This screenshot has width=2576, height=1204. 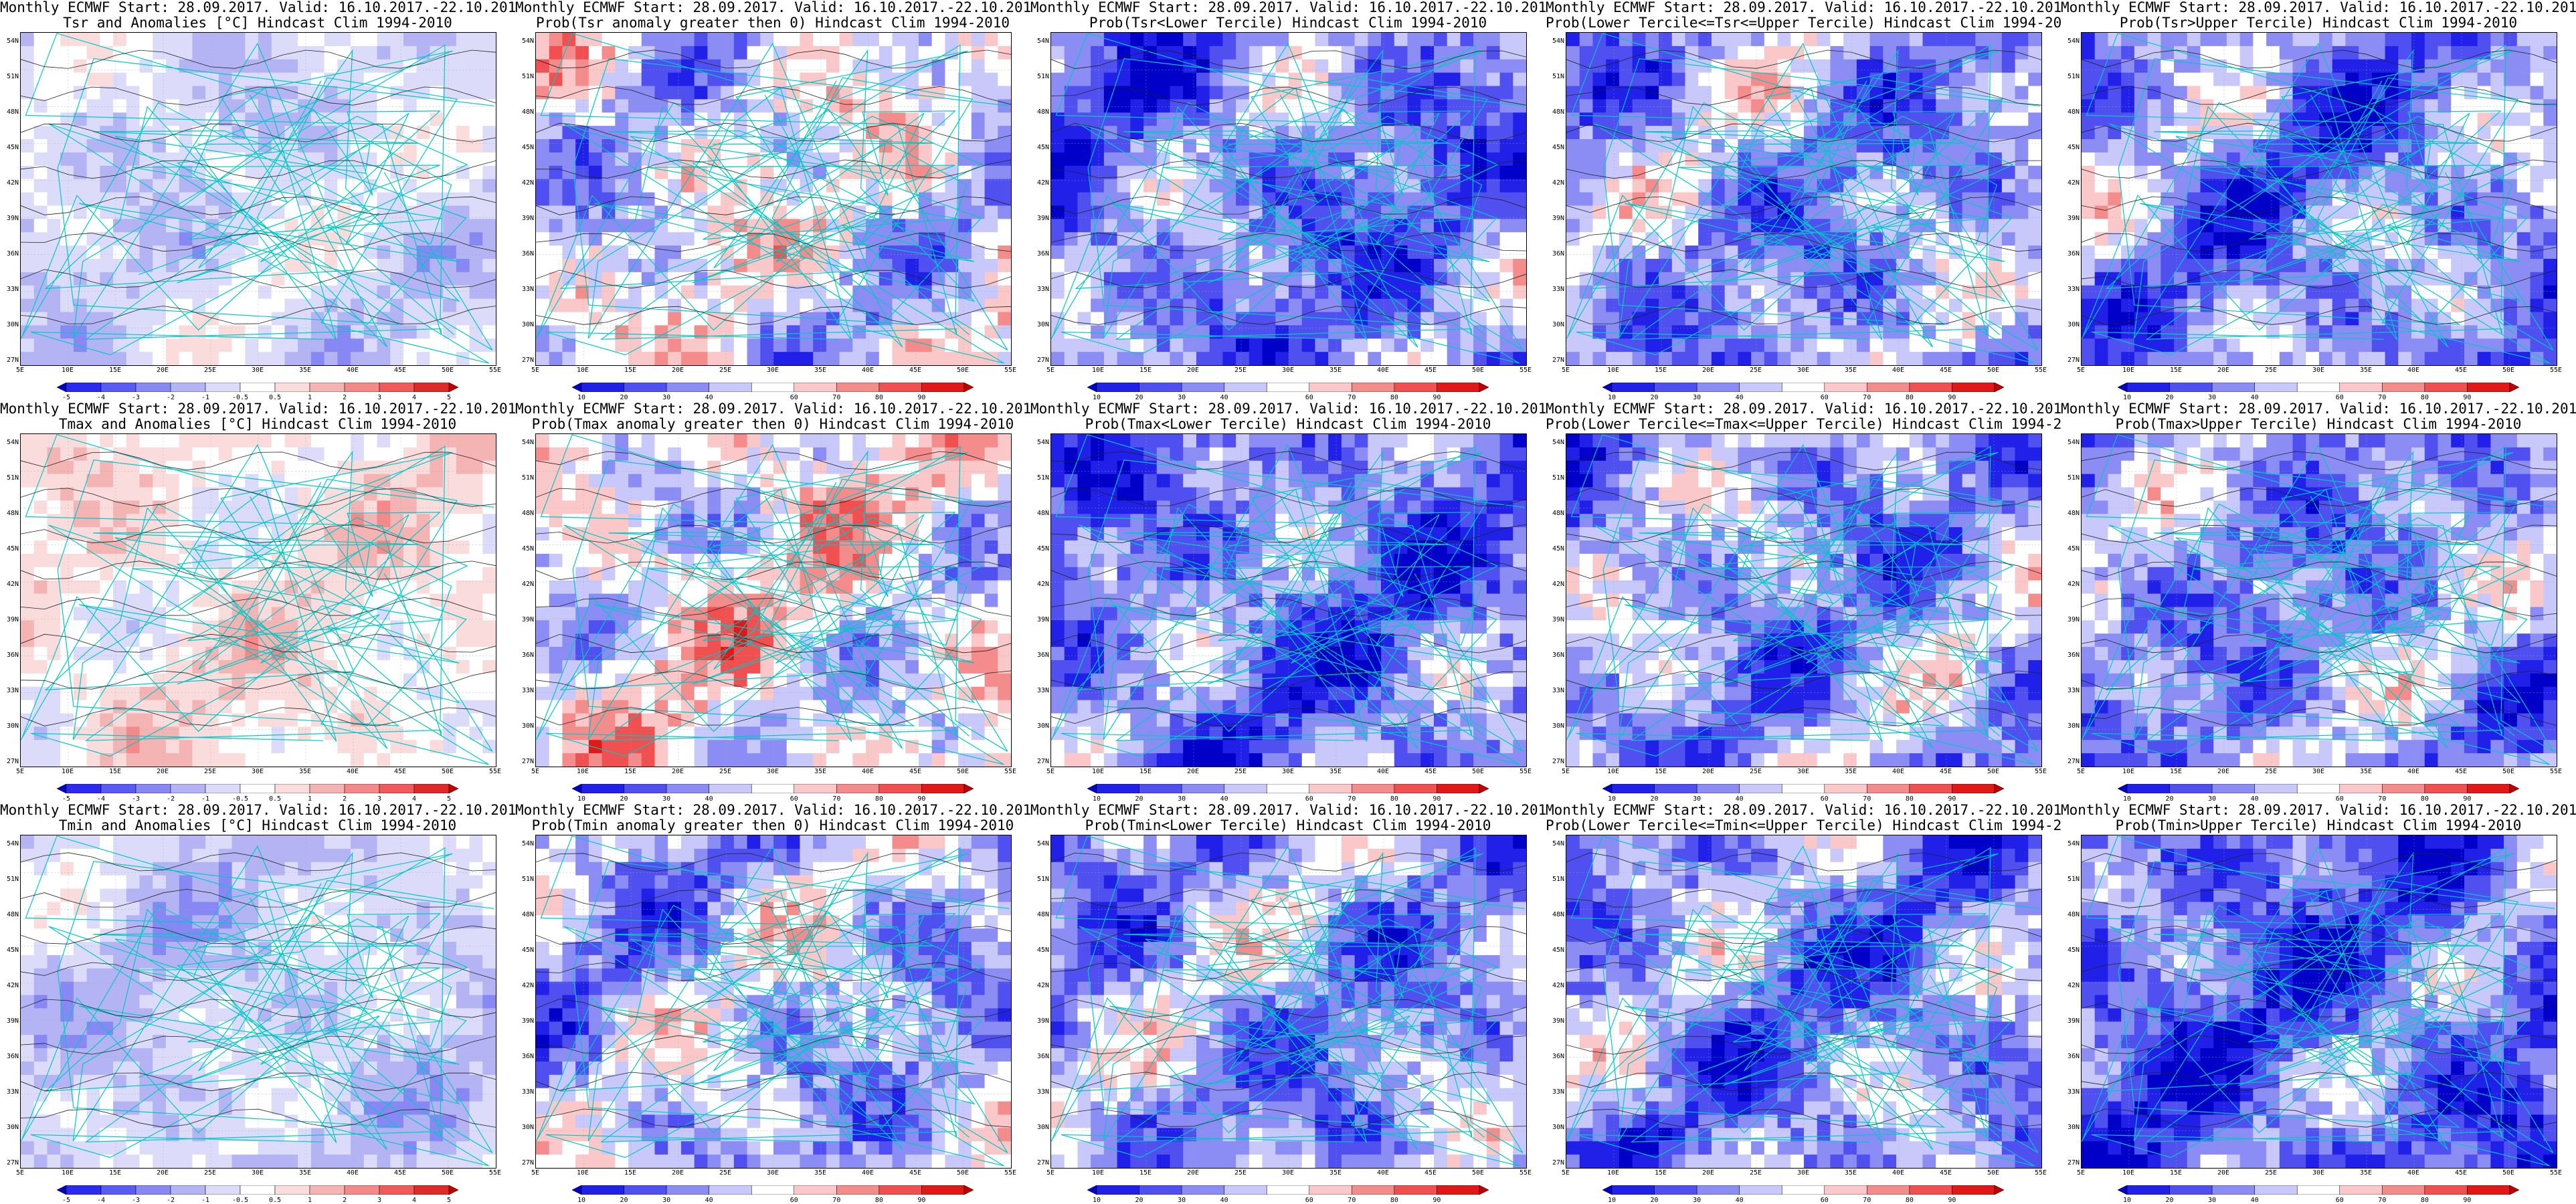 What do you see at coordinates (232, 186) in the screenshot?
I see `coastline` at bounding box center [232, 186].